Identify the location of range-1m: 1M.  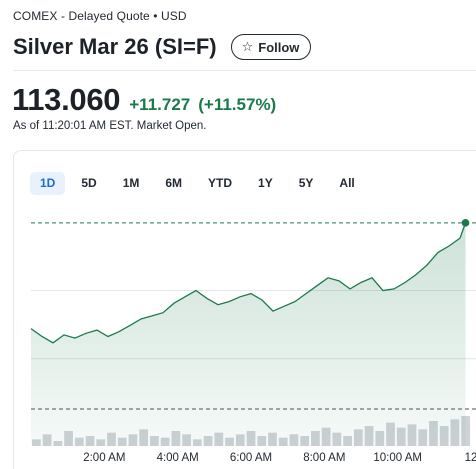
(131, 183).